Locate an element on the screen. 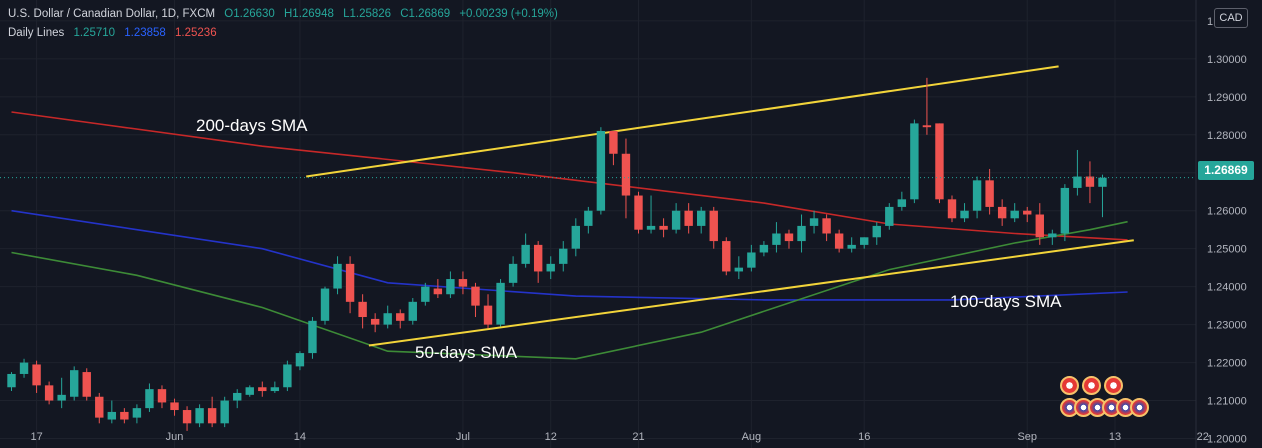  high-value: H1.26948 is located at coordinates (309, 14).